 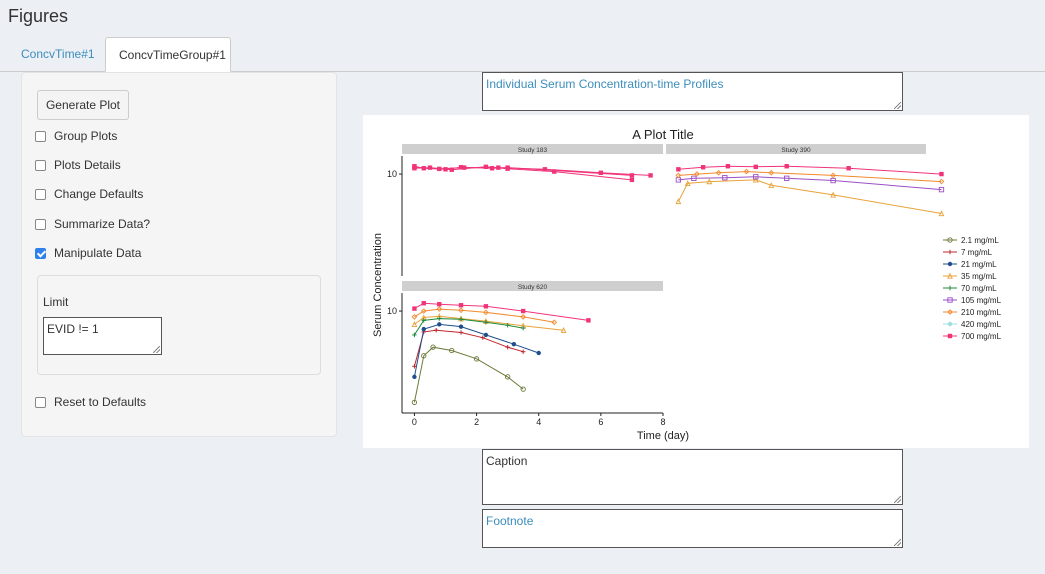 I want to click on x-tick-label: 4, so click(x=538, y=422).